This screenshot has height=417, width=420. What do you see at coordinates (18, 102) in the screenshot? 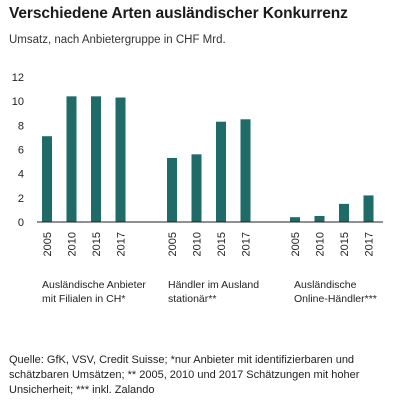
I see `y-tick-label: 10` at bounding box center [18, 102].